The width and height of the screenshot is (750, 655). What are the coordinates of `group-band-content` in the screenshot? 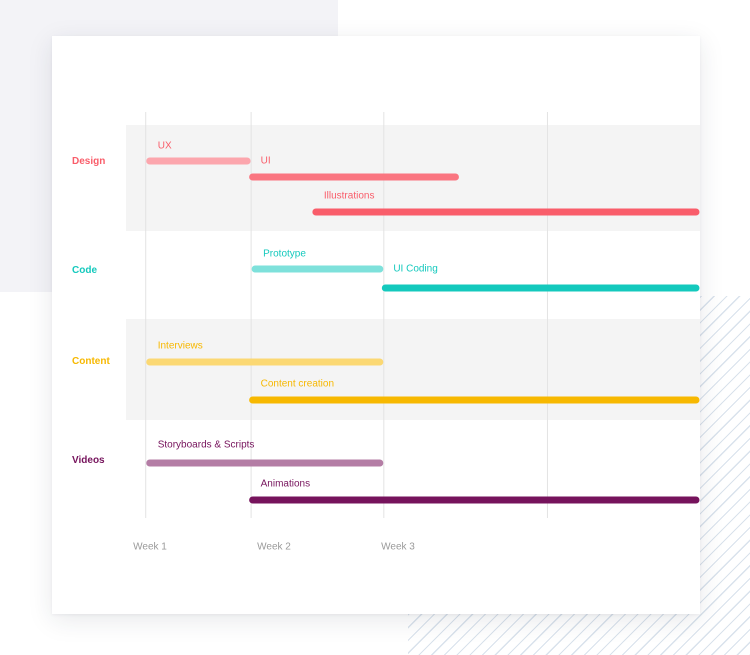 It's located at (413, 369).